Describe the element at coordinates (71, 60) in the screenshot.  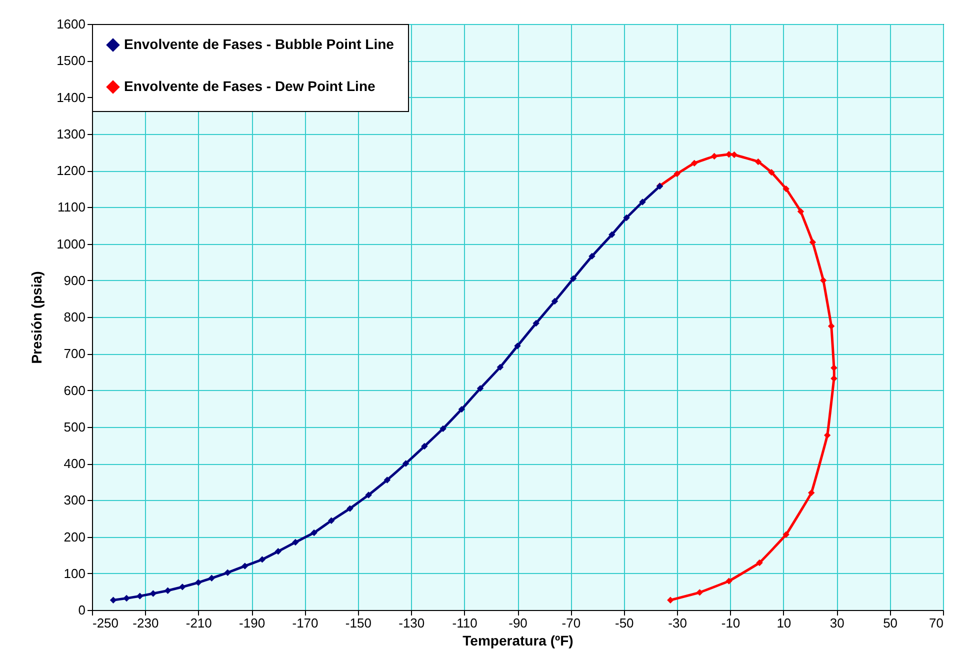
I see `y-tick-label: 1500` at that location.